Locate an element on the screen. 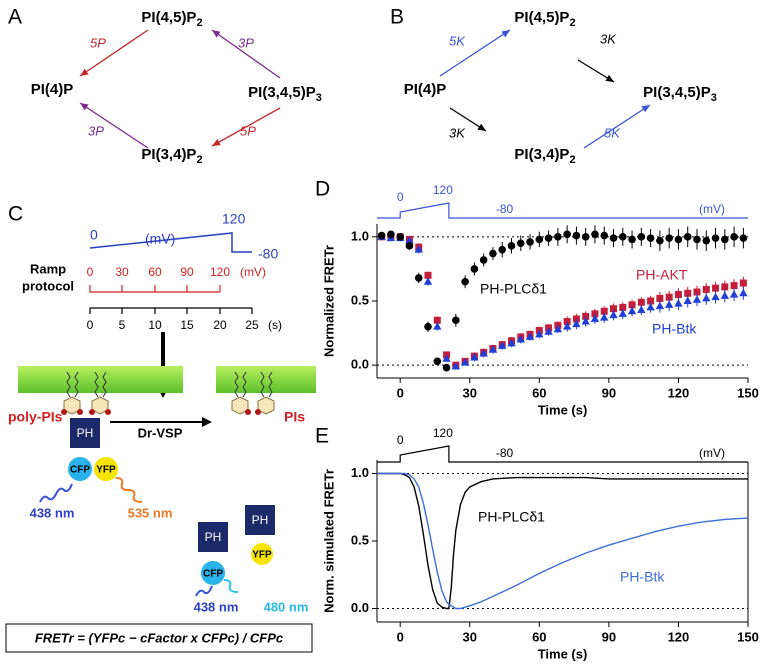  x-tick-label: 60 is located at coordinates (539, 392).